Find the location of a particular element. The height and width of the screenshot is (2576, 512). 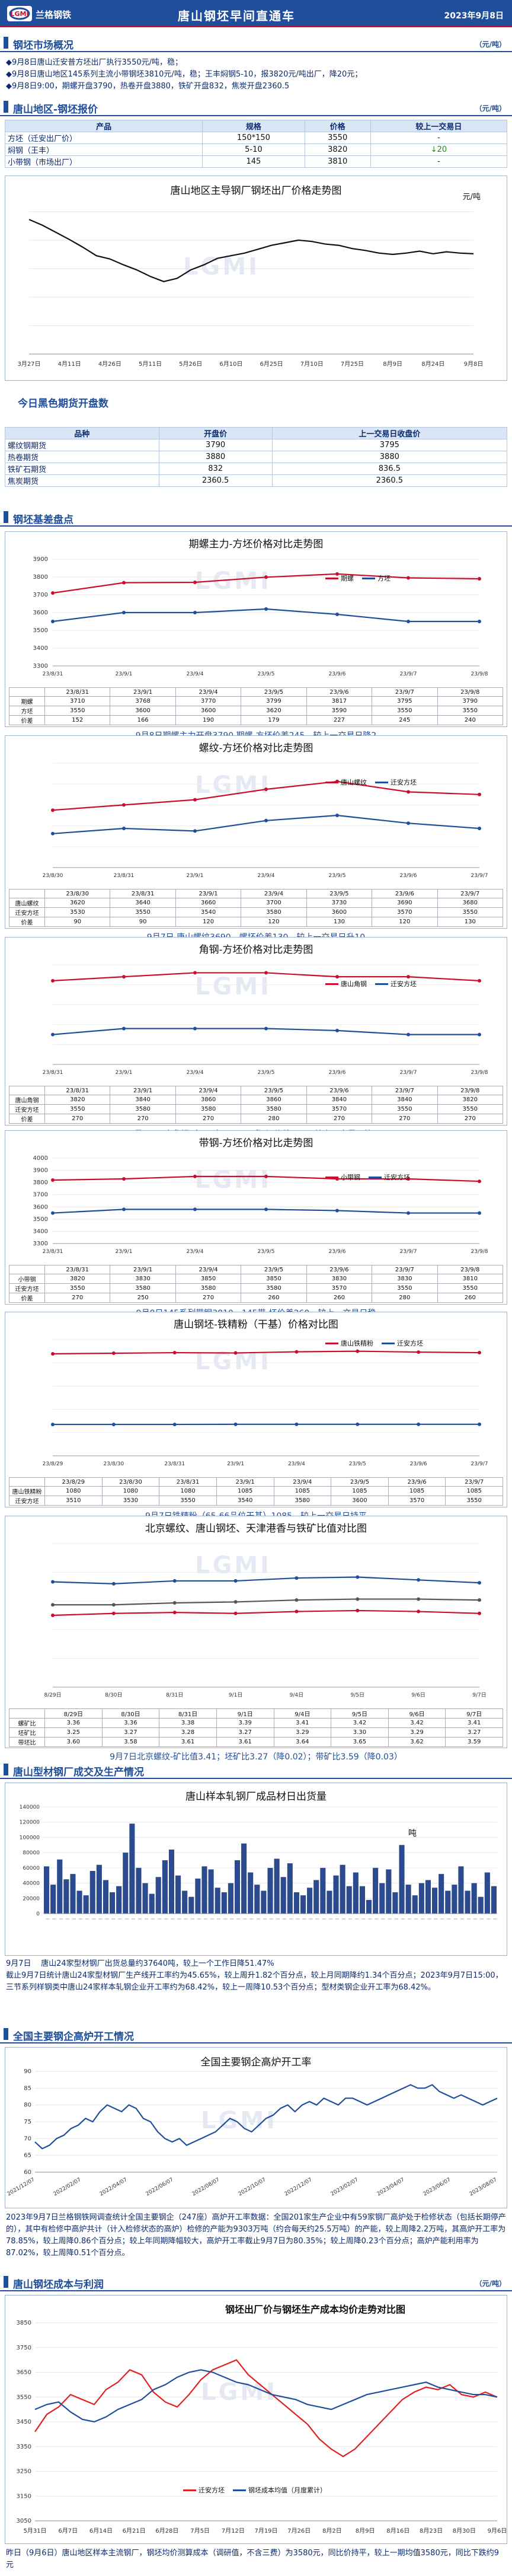

x-tick-label: 7月12日 is located at coordinates (233, 2531).